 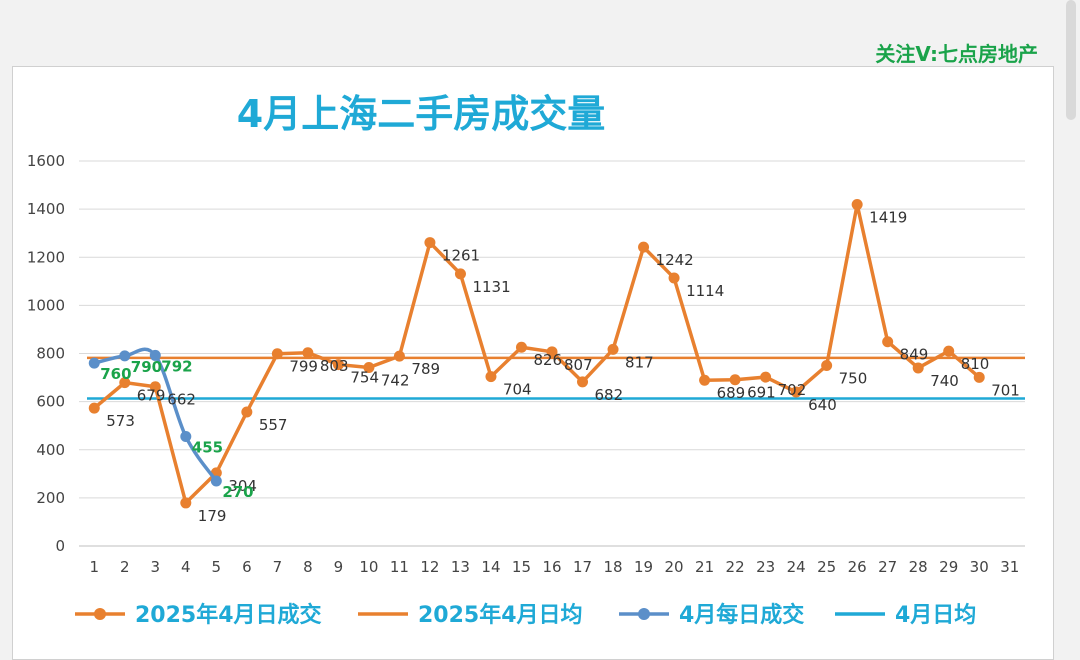 I want to click on y-tick-label: 600, so click(x=50, y=402).